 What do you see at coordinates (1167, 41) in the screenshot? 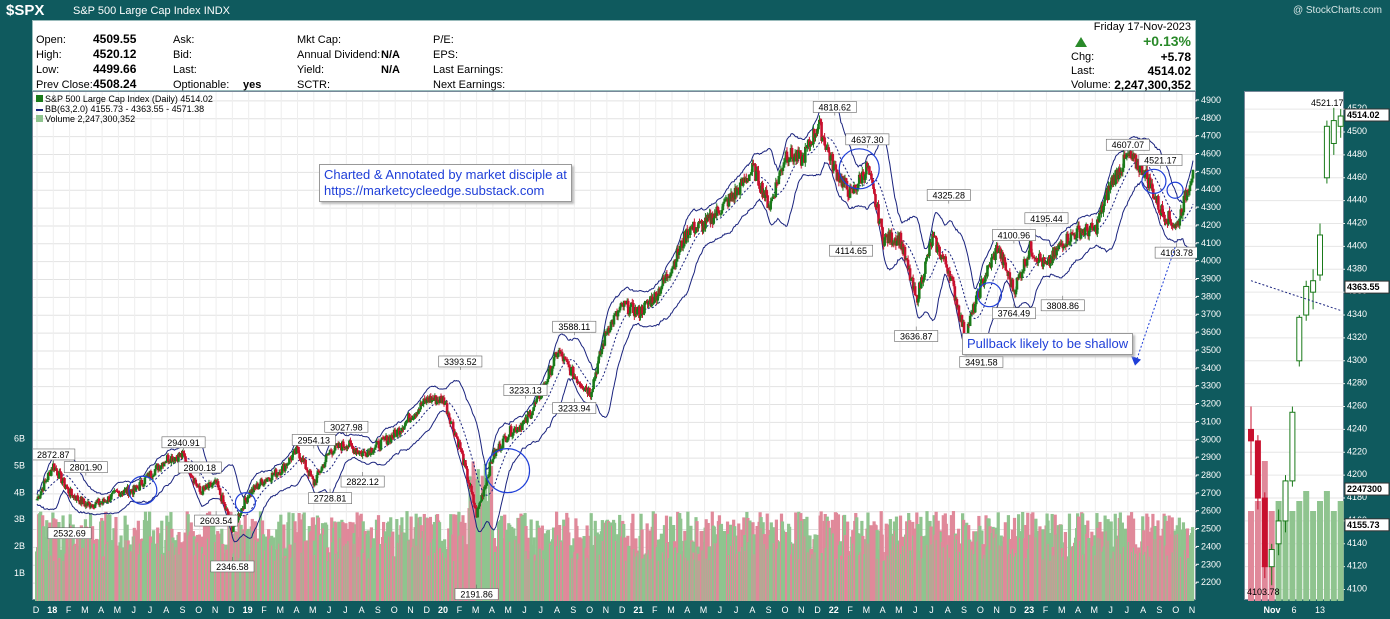
I see `percent-change: +0.13%` at bounding box center [1167, 41].